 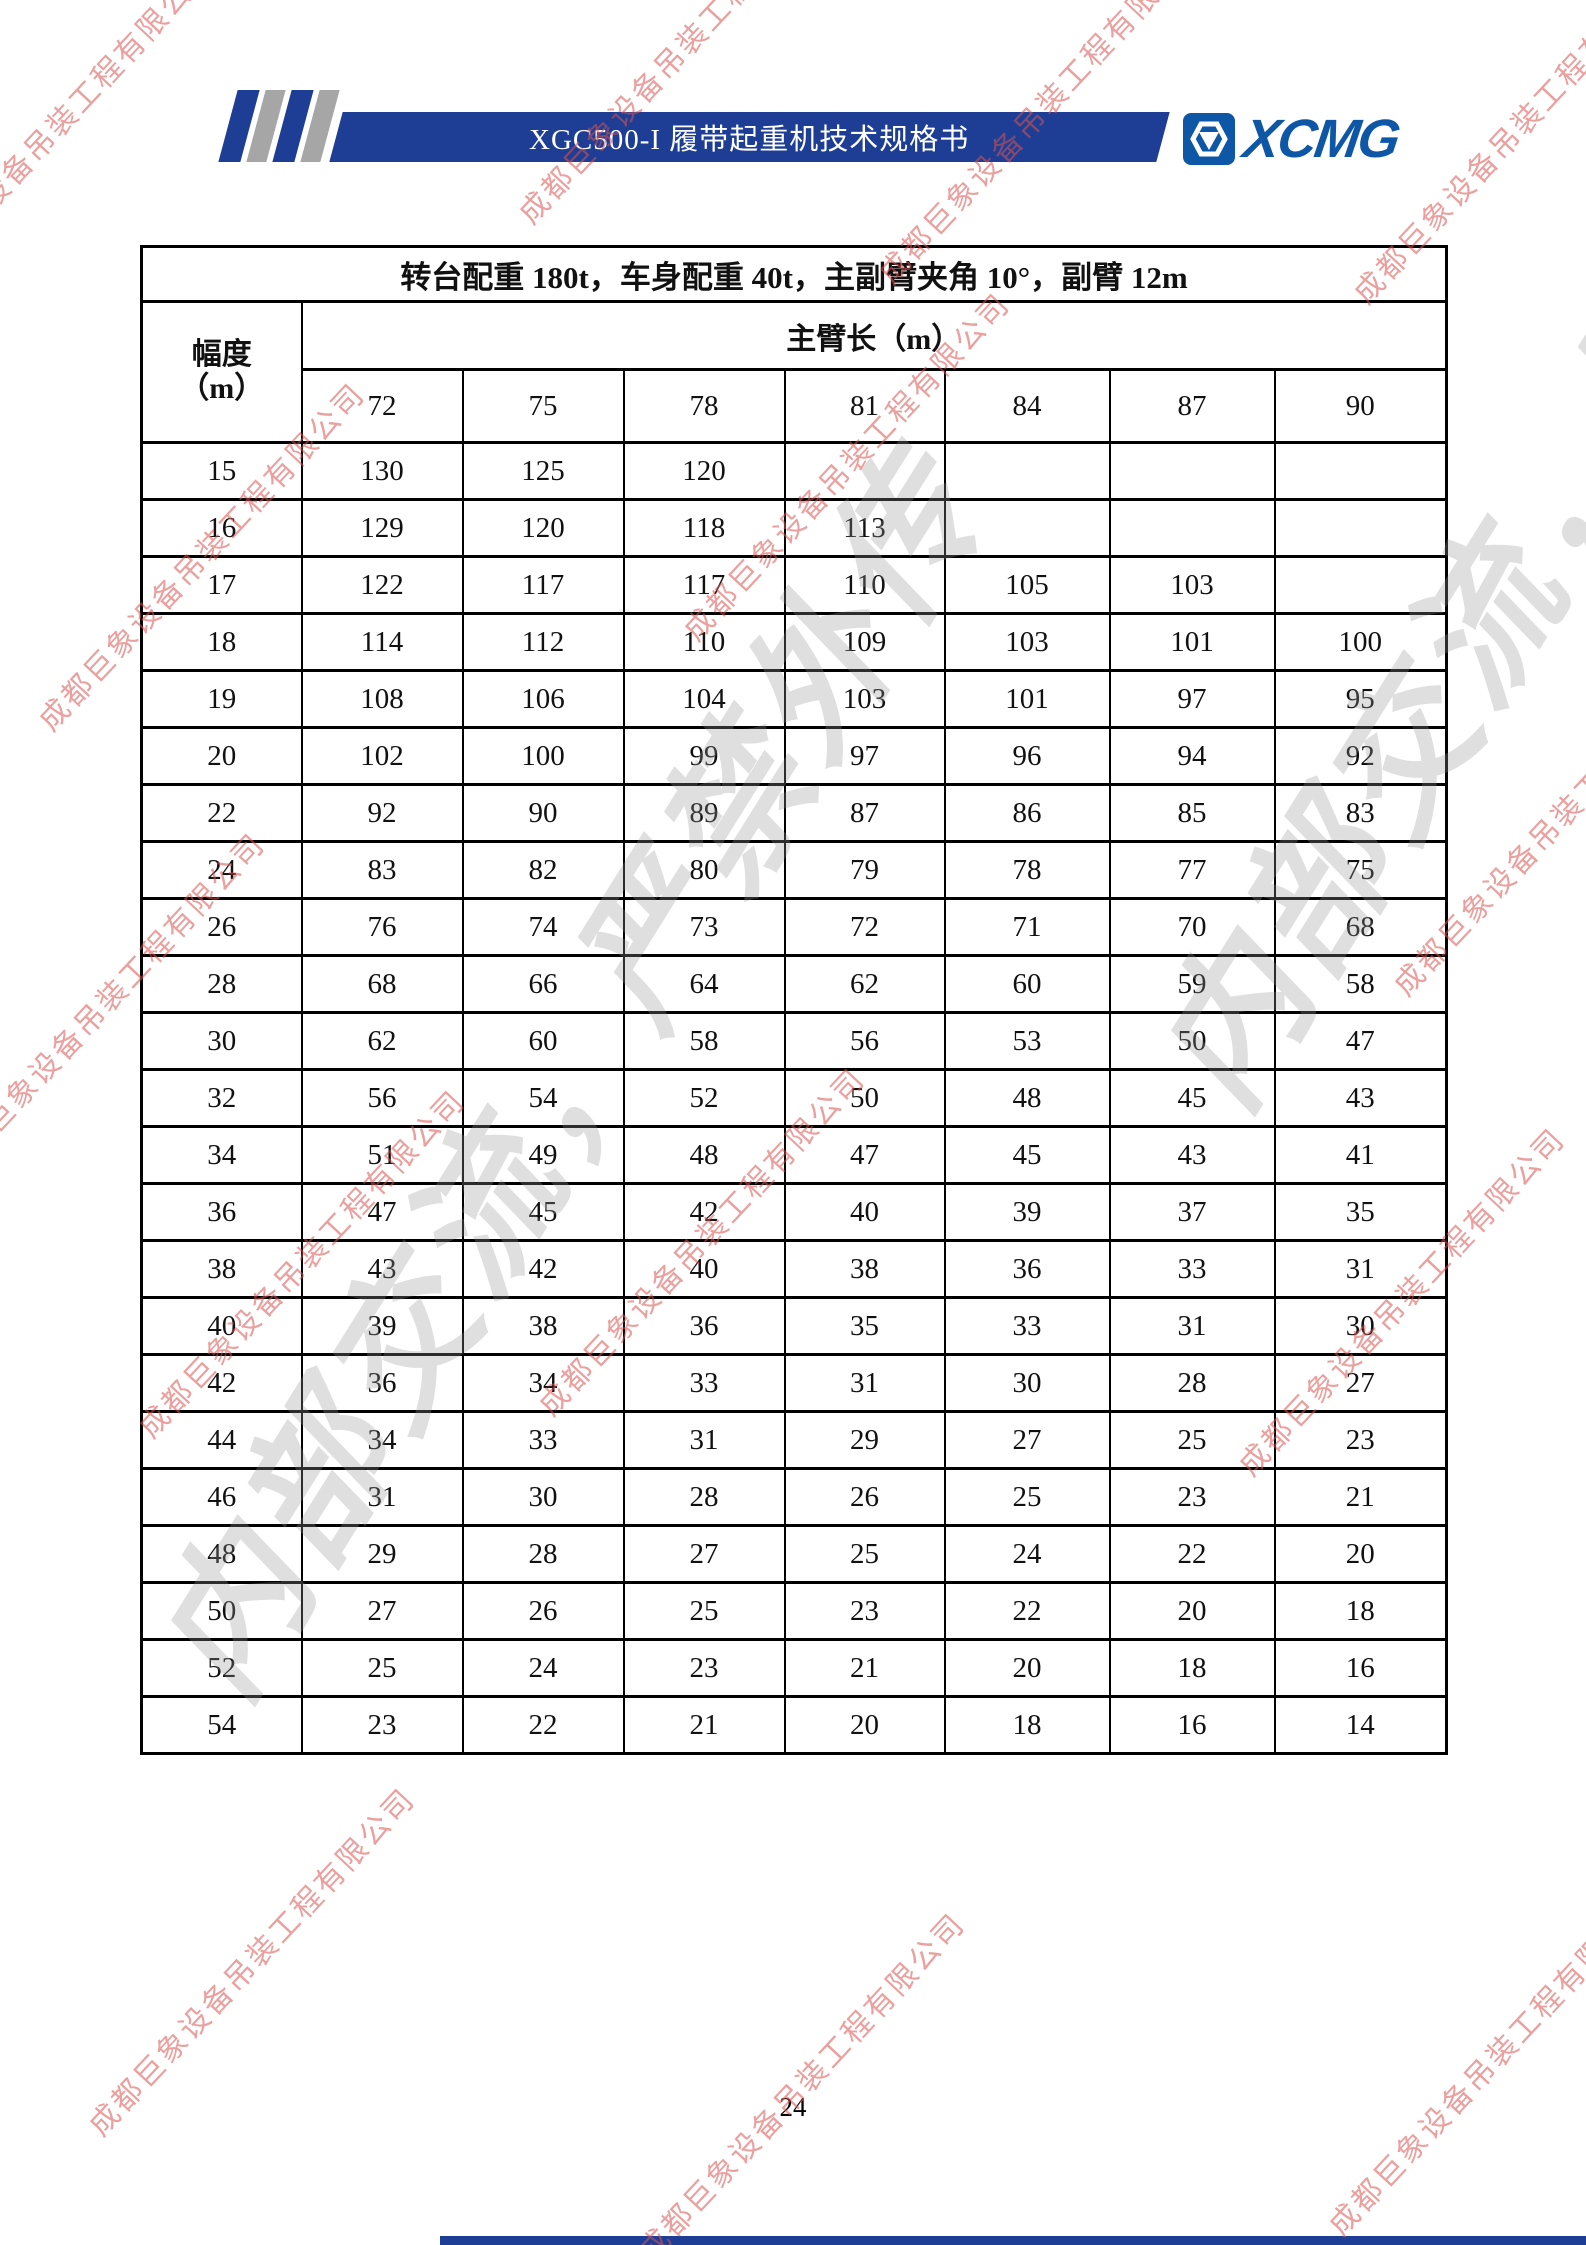 What do you see at coordinates (794, 1155) in the screenshot?
I see `table-row: 34 51 49 48 47 45 43 41` at bounding box center [794, 1155].